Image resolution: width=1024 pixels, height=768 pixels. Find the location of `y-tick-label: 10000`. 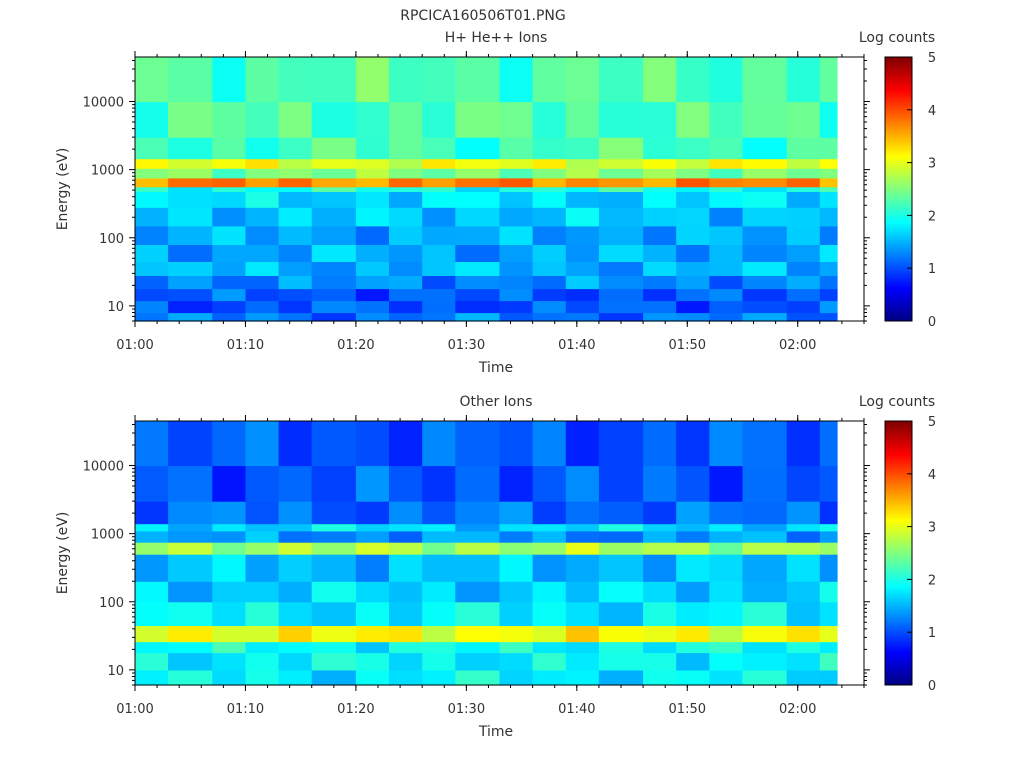

y-tick-label: 10000 is located at coordinates (103, 103).